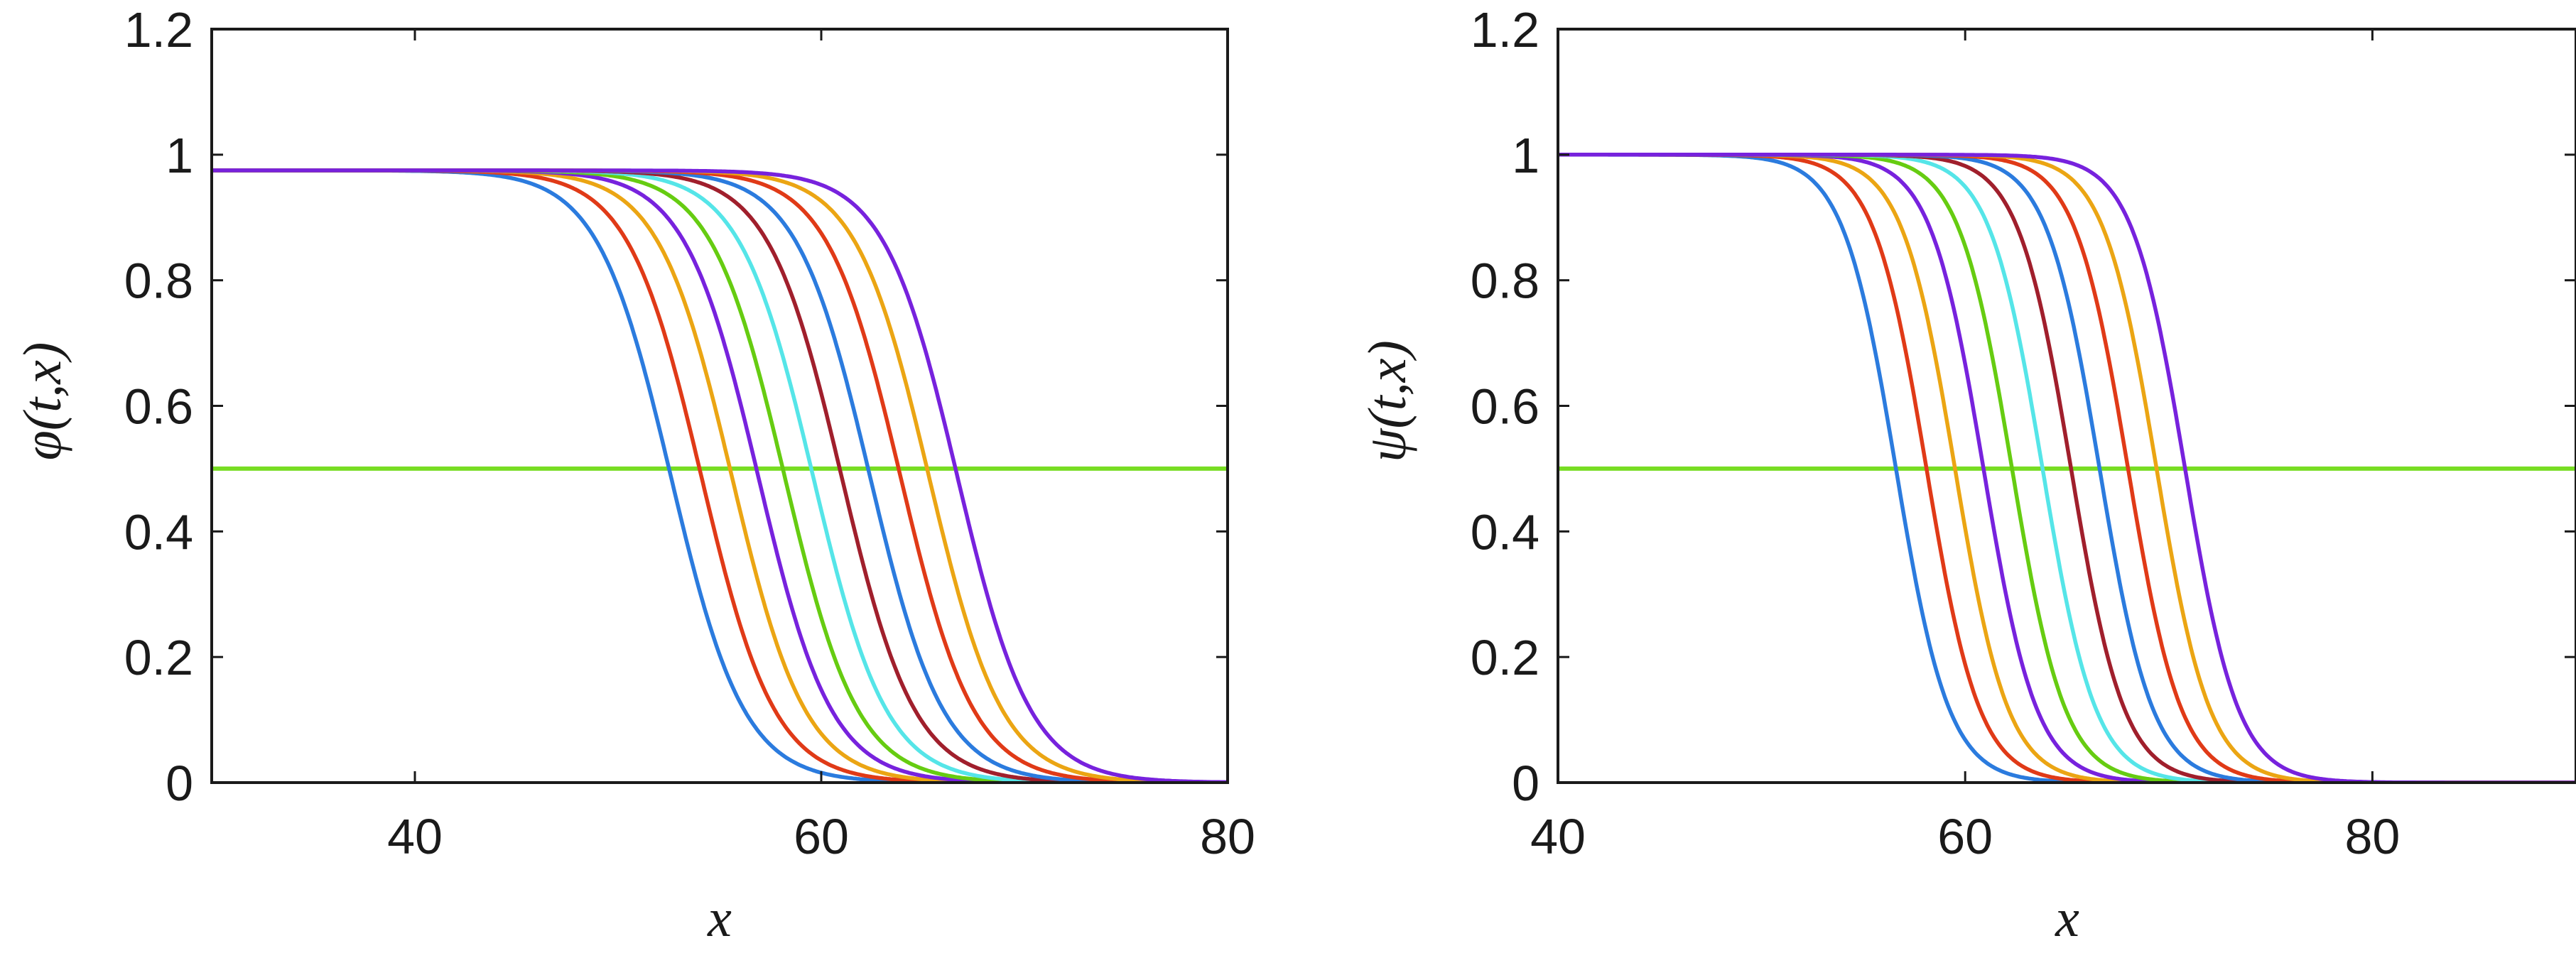 The image size is (2576, 958). I want to click on phi-xtick-label: 60, so click(821, 836).